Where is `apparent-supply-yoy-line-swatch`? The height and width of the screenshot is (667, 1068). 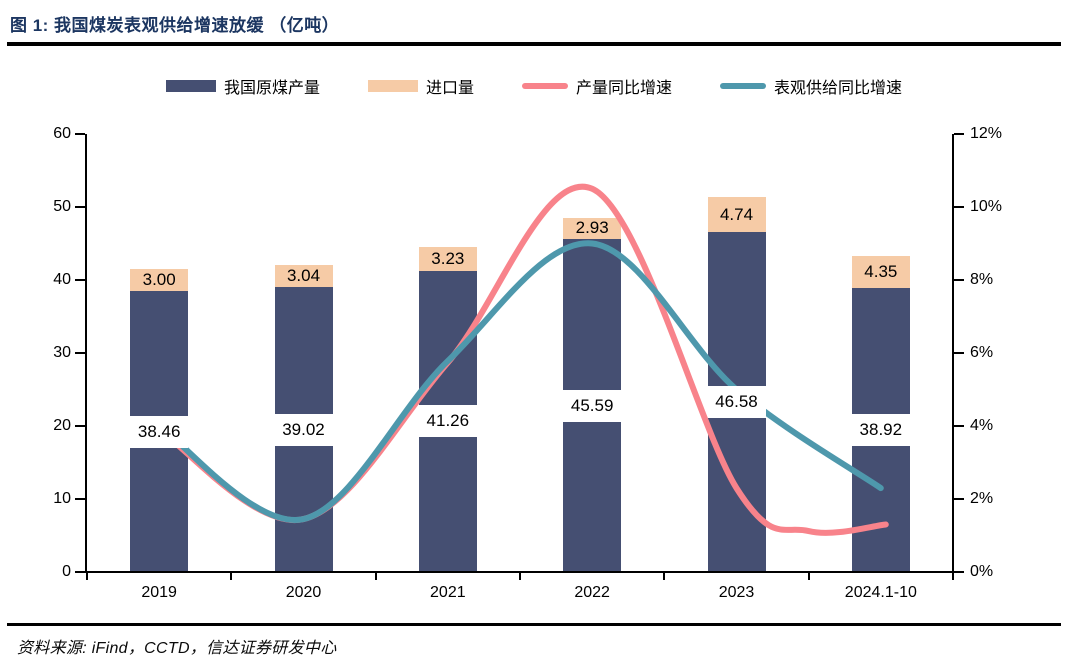
apparent-supply-yoy-line-swatch is located at coordinates (743, 86).